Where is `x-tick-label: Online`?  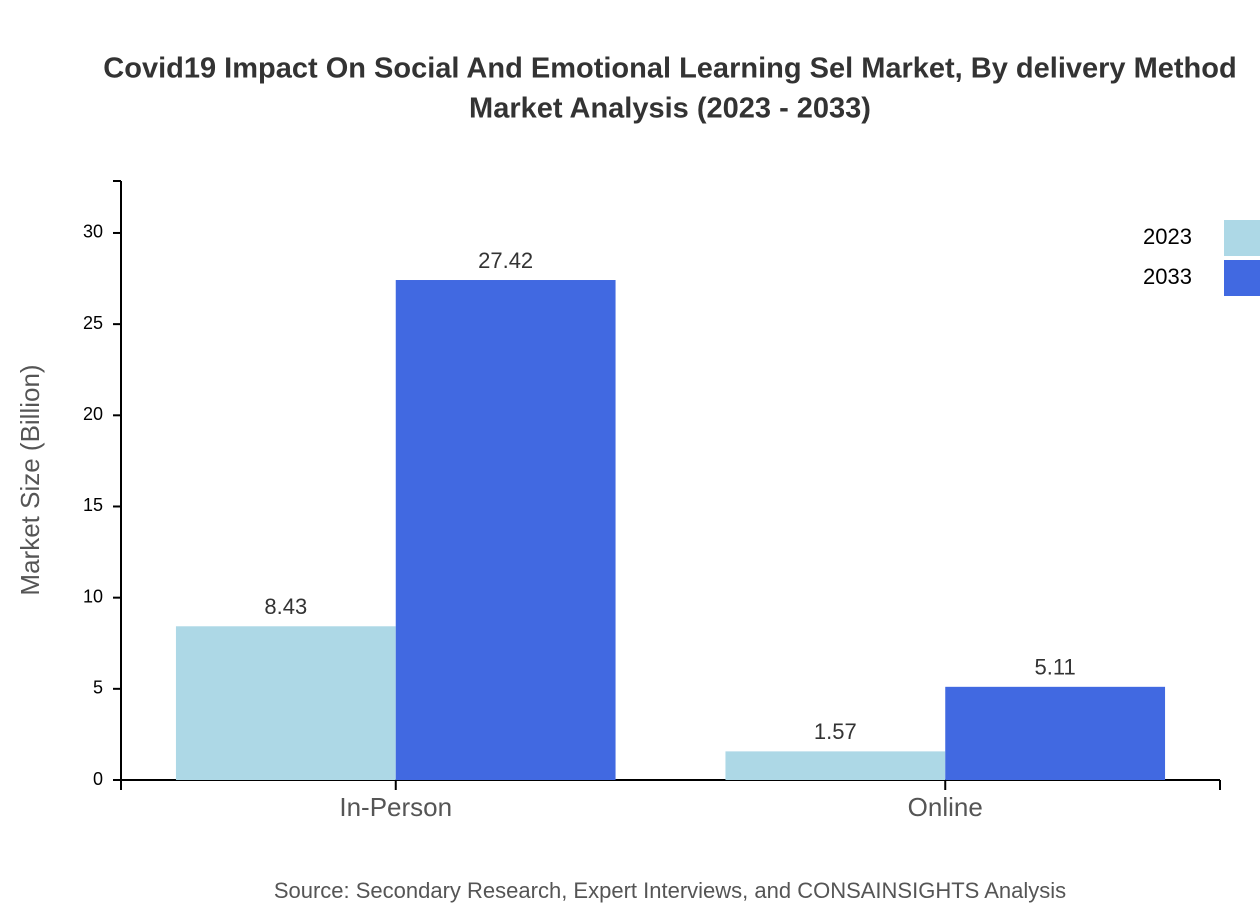
x-tick-label: Online is located at coordinates (945, 807).